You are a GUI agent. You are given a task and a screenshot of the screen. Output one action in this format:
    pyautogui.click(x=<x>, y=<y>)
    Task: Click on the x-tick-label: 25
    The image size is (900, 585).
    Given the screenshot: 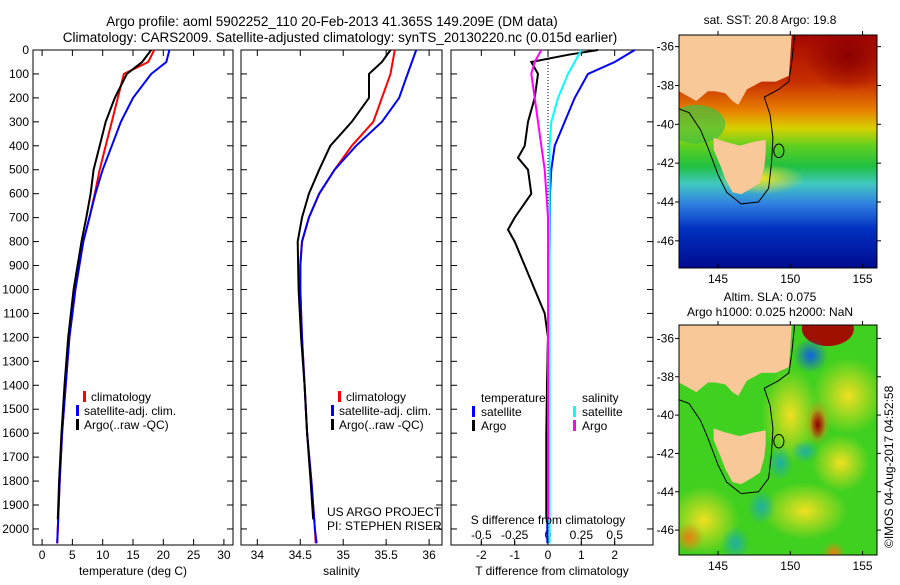 What is the action you would take?
    pyautogui.click(x=194, y=555)
    